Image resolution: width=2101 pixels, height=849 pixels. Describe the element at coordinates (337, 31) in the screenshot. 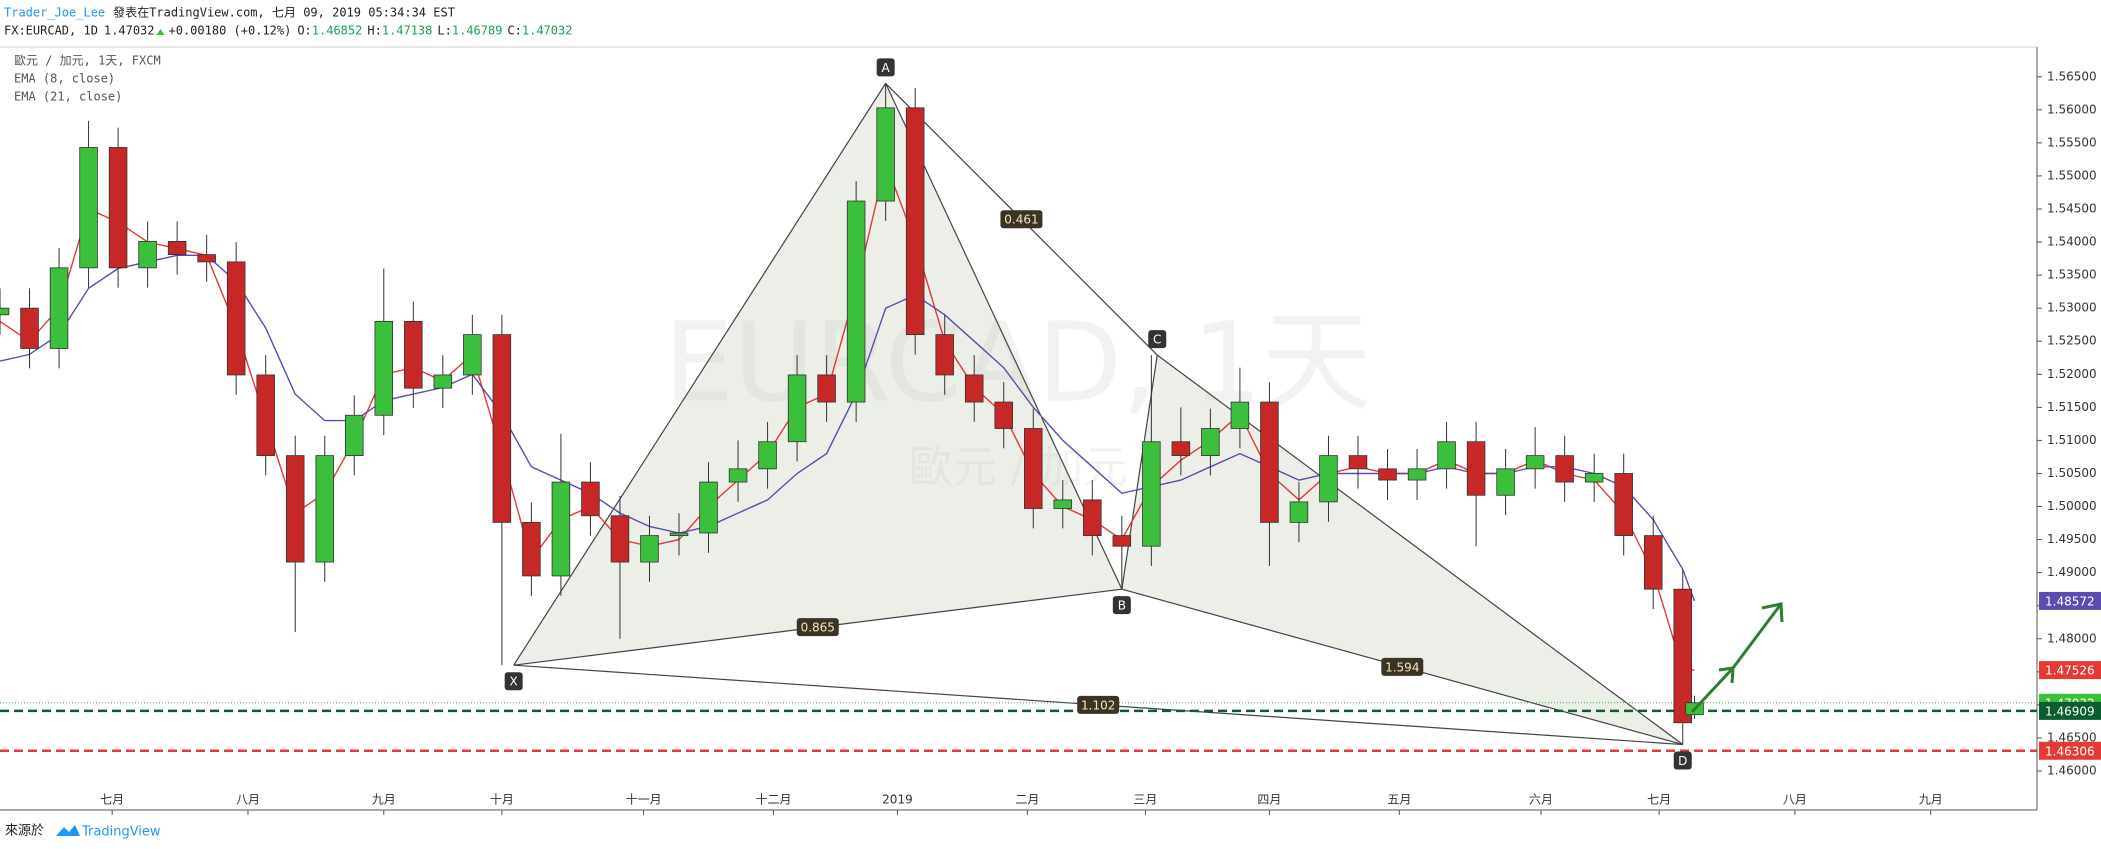

I see `ohlc-value: 1.46852` at that location.